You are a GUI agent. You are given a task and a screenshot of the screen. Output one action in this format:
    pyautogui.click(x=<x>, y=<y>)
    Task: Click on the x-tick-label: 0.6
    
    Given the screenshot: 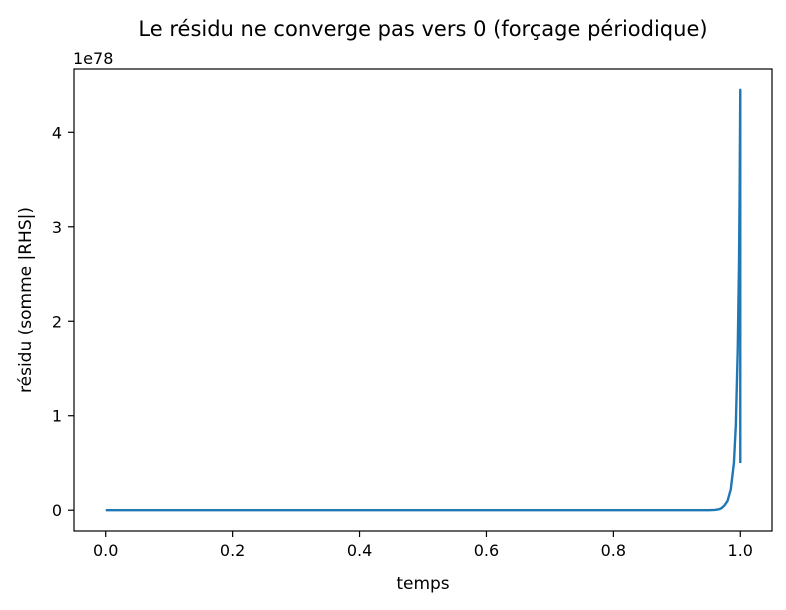 What is the action you would take?
    pyautogui.click(x=486, y=550)
    